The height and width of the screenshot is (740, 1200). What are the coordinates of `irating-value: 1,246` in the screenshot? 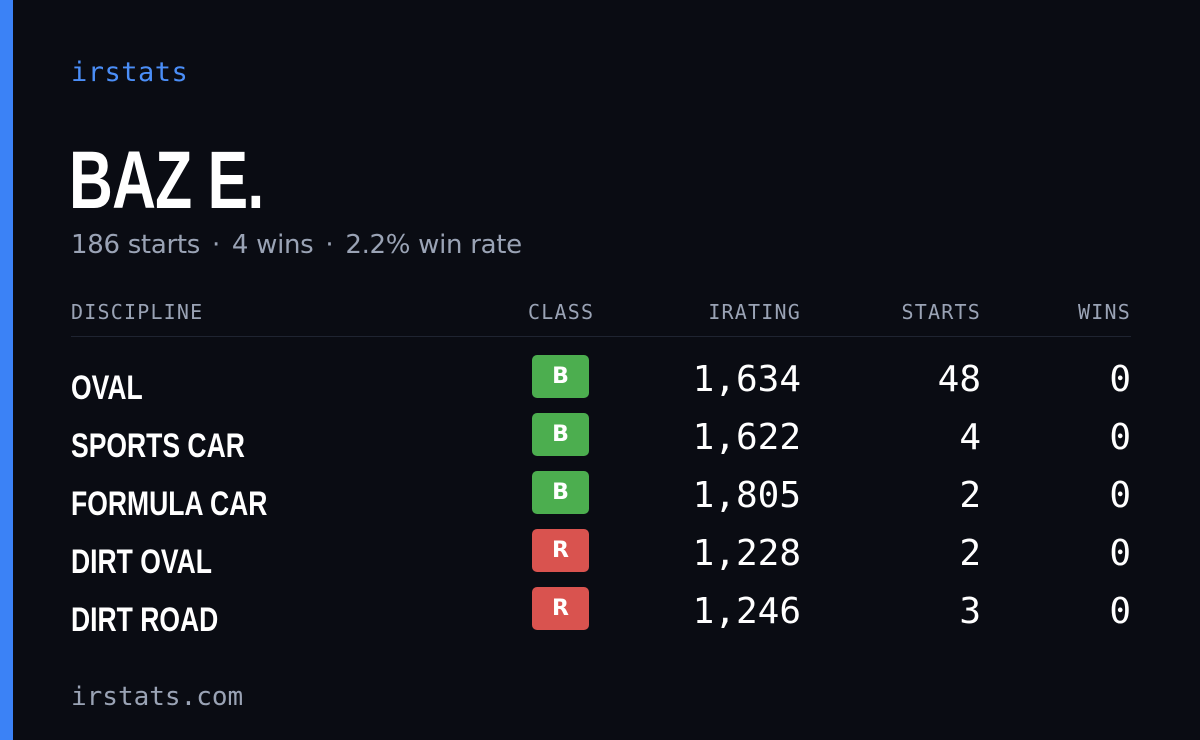 It's located at (746, 611).